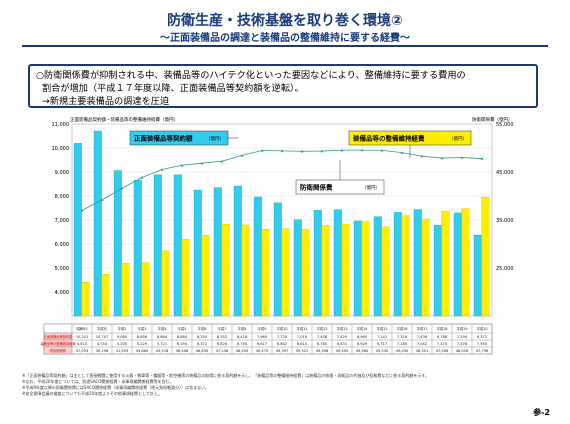 This screenshot has width=570, height=424. I want to click on right-axis-title: 防衛関係費（億円）, so click(492, 119).